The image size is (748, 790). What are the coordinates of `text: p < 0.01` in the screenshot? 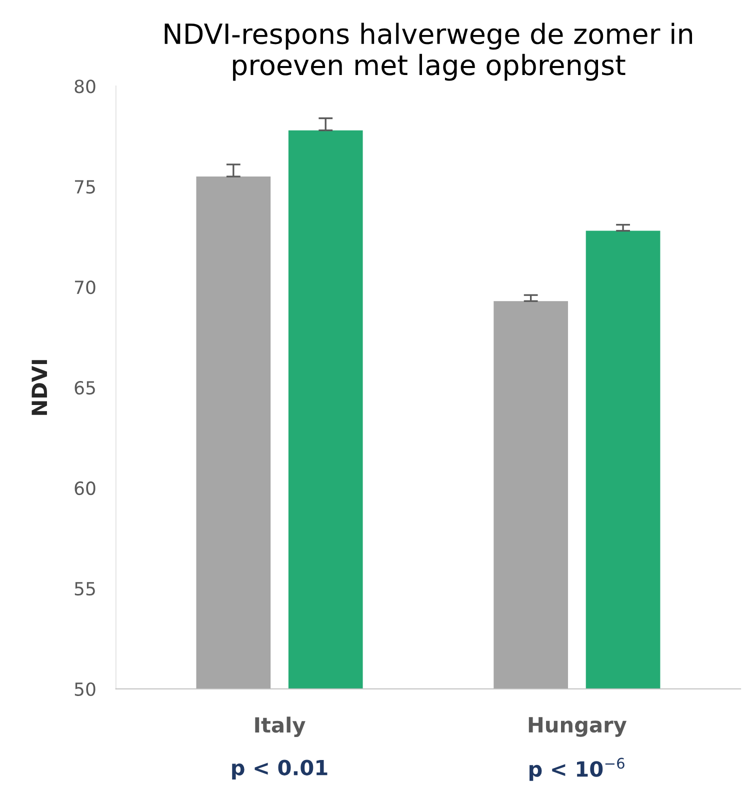 It's located at (280, 770).